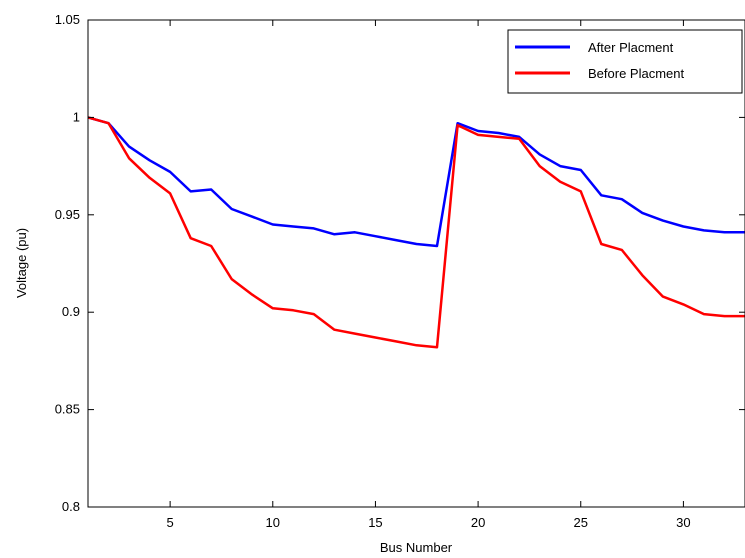  Describe the element at coordinates (375, 522) in the screenshot. I see `x-tick-label: 15` at that location.